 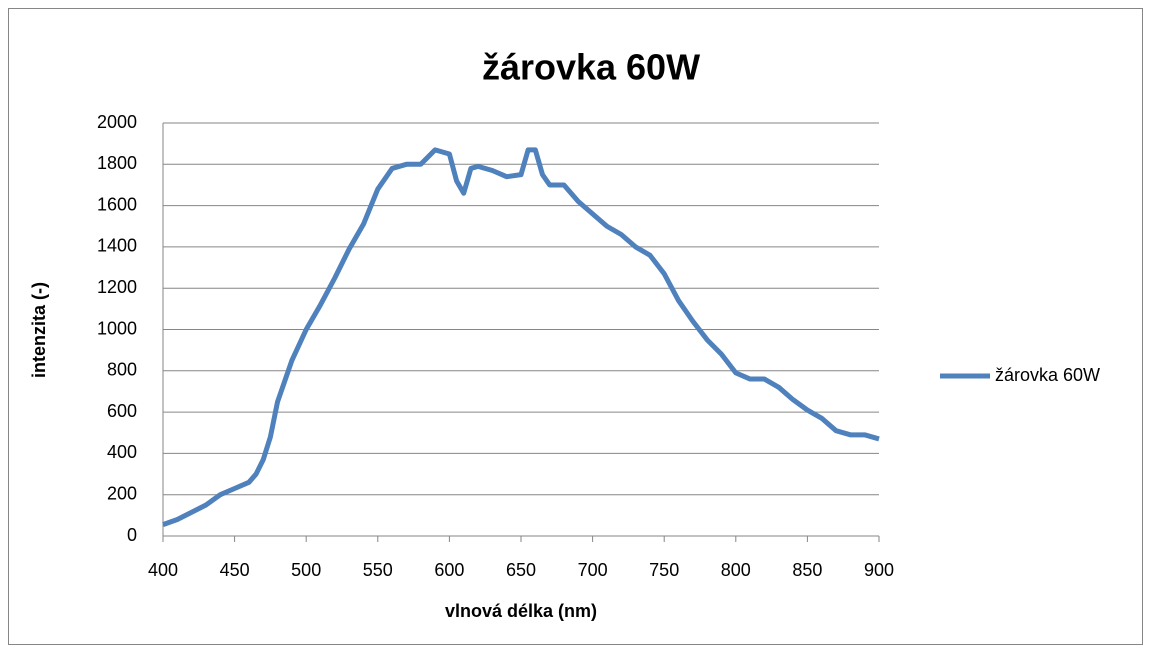 I want to click on y-tick-label: 1800, so click(x=117, y=163).